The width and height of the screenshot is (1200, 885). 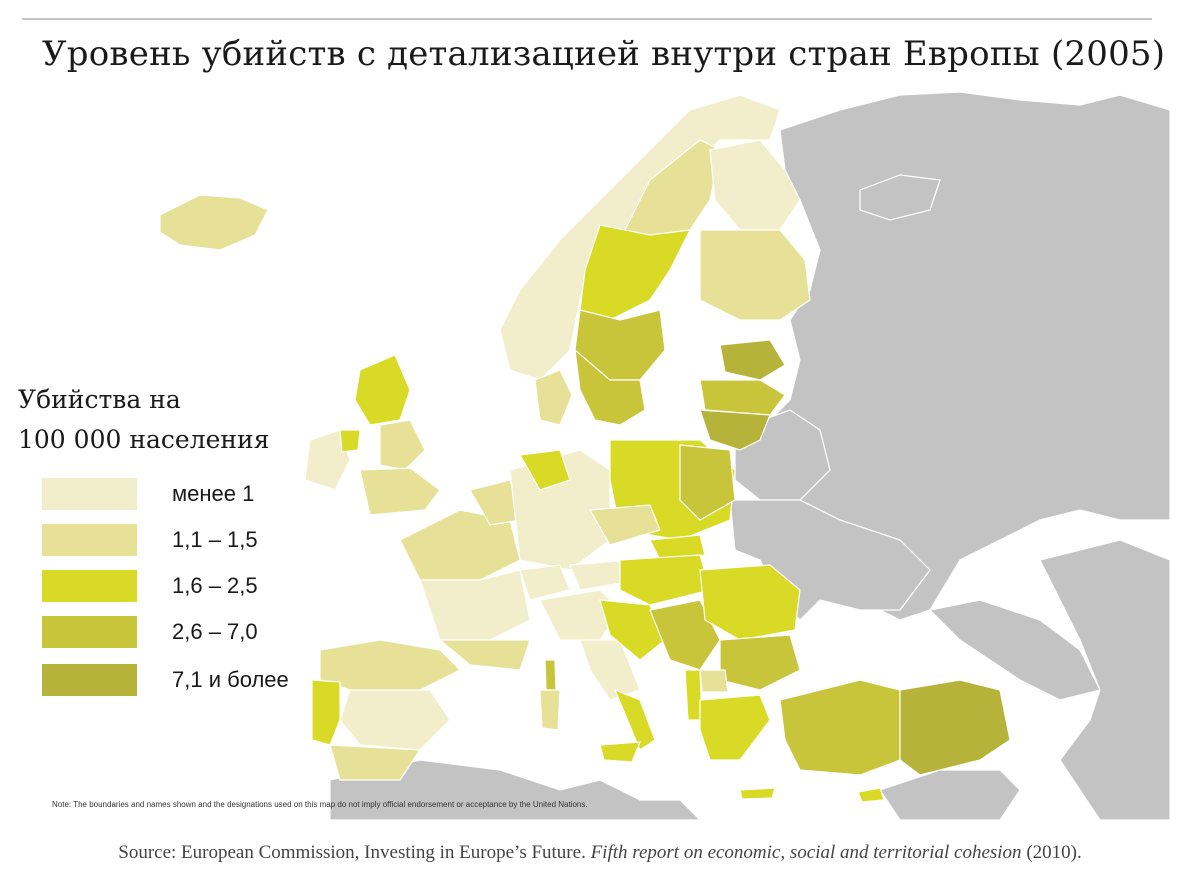 What do you see at coordinates (871, 795) in the screenshot?
I see `region-cyprus` at bounding box center [871, 795].